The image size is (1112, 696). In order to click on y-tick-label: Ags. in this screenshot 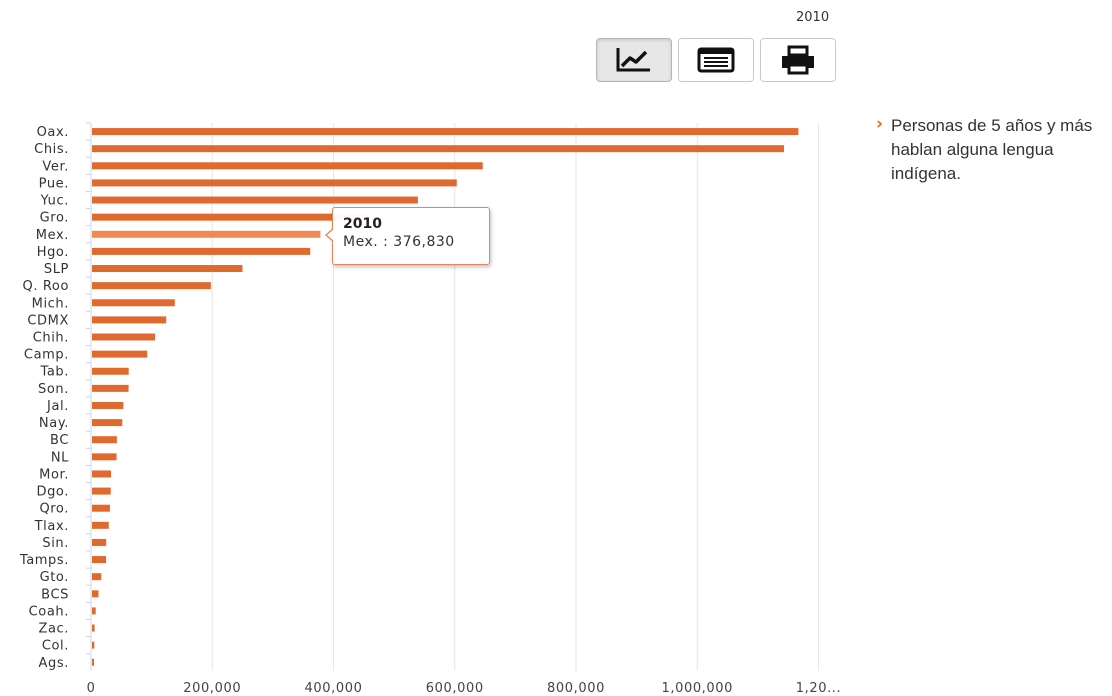, I will do `click(54, 663)`.